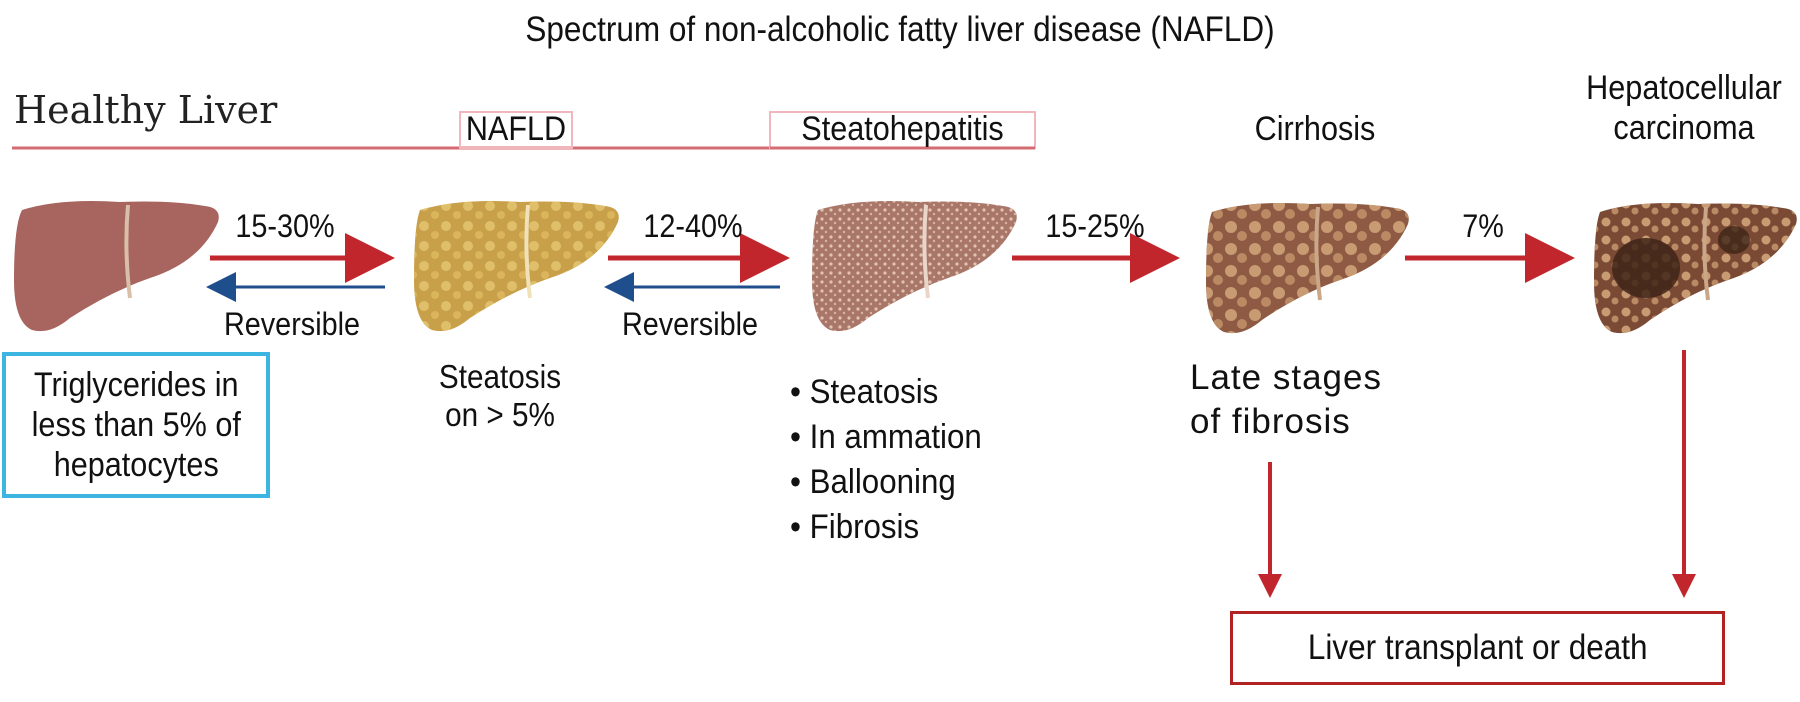  I want to click on healthy-box-line3: hepatocytes, so click(136, 465).